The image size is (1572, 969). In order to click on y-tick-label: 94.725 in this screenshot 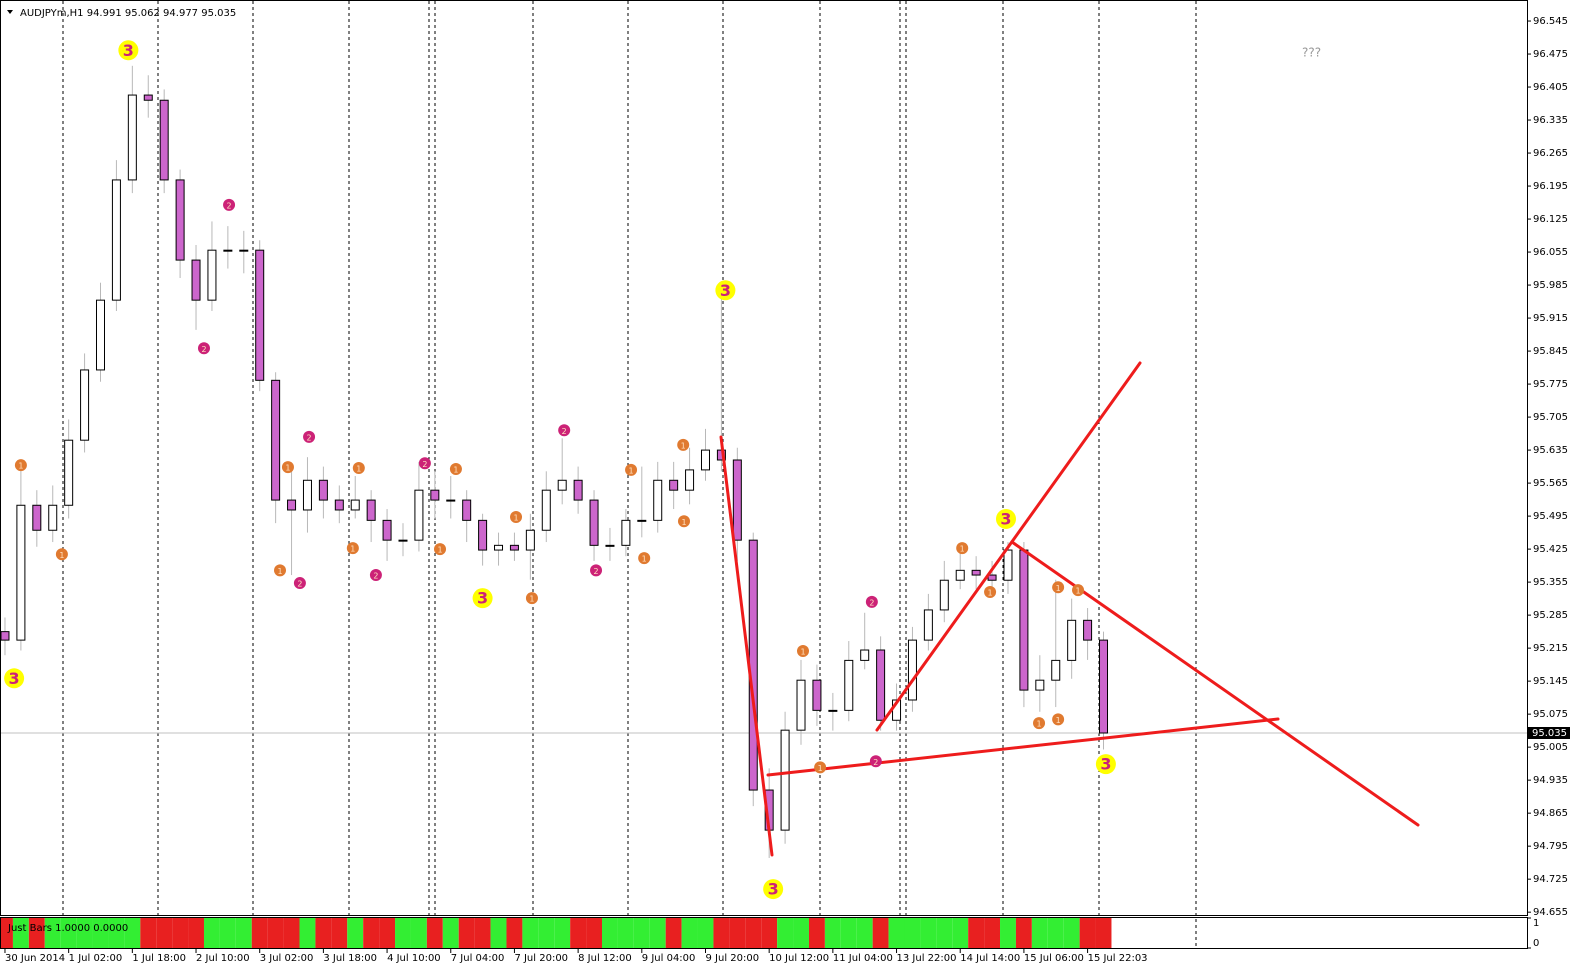, I will do `click(1550, 879)`.